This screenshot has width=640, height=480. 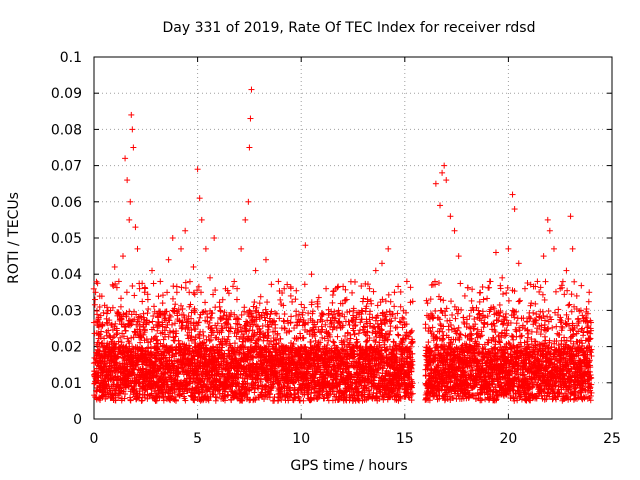 I want to click on y-tick-label: 0.08, so click(x=66, y=130).